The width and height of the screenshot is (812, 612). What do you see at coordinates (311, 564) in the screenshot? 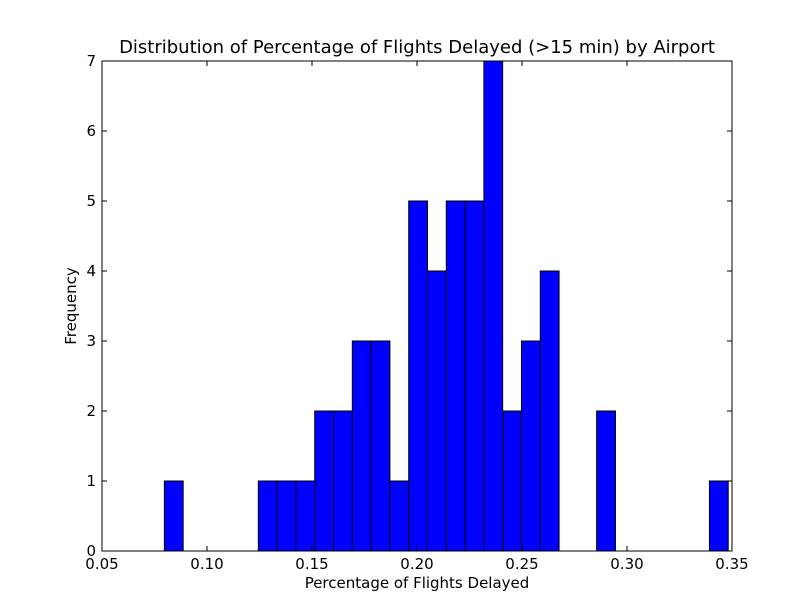
I see `x-tick-label: 0.15` at bounding box center [311, 564].